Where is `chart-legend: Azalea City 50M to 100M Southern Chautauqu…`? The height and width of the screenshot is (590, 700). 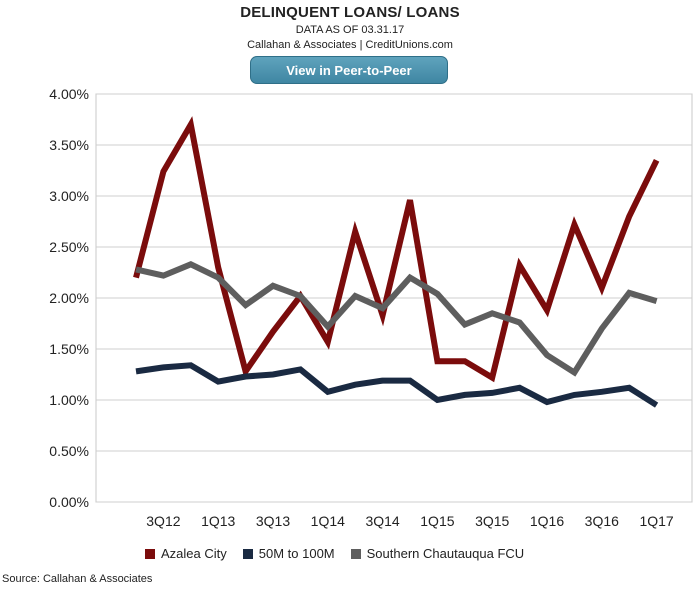
chart-legend: Azalea City 50M to 100M Southern Chautauqu… is located at coordinates (342, 553).